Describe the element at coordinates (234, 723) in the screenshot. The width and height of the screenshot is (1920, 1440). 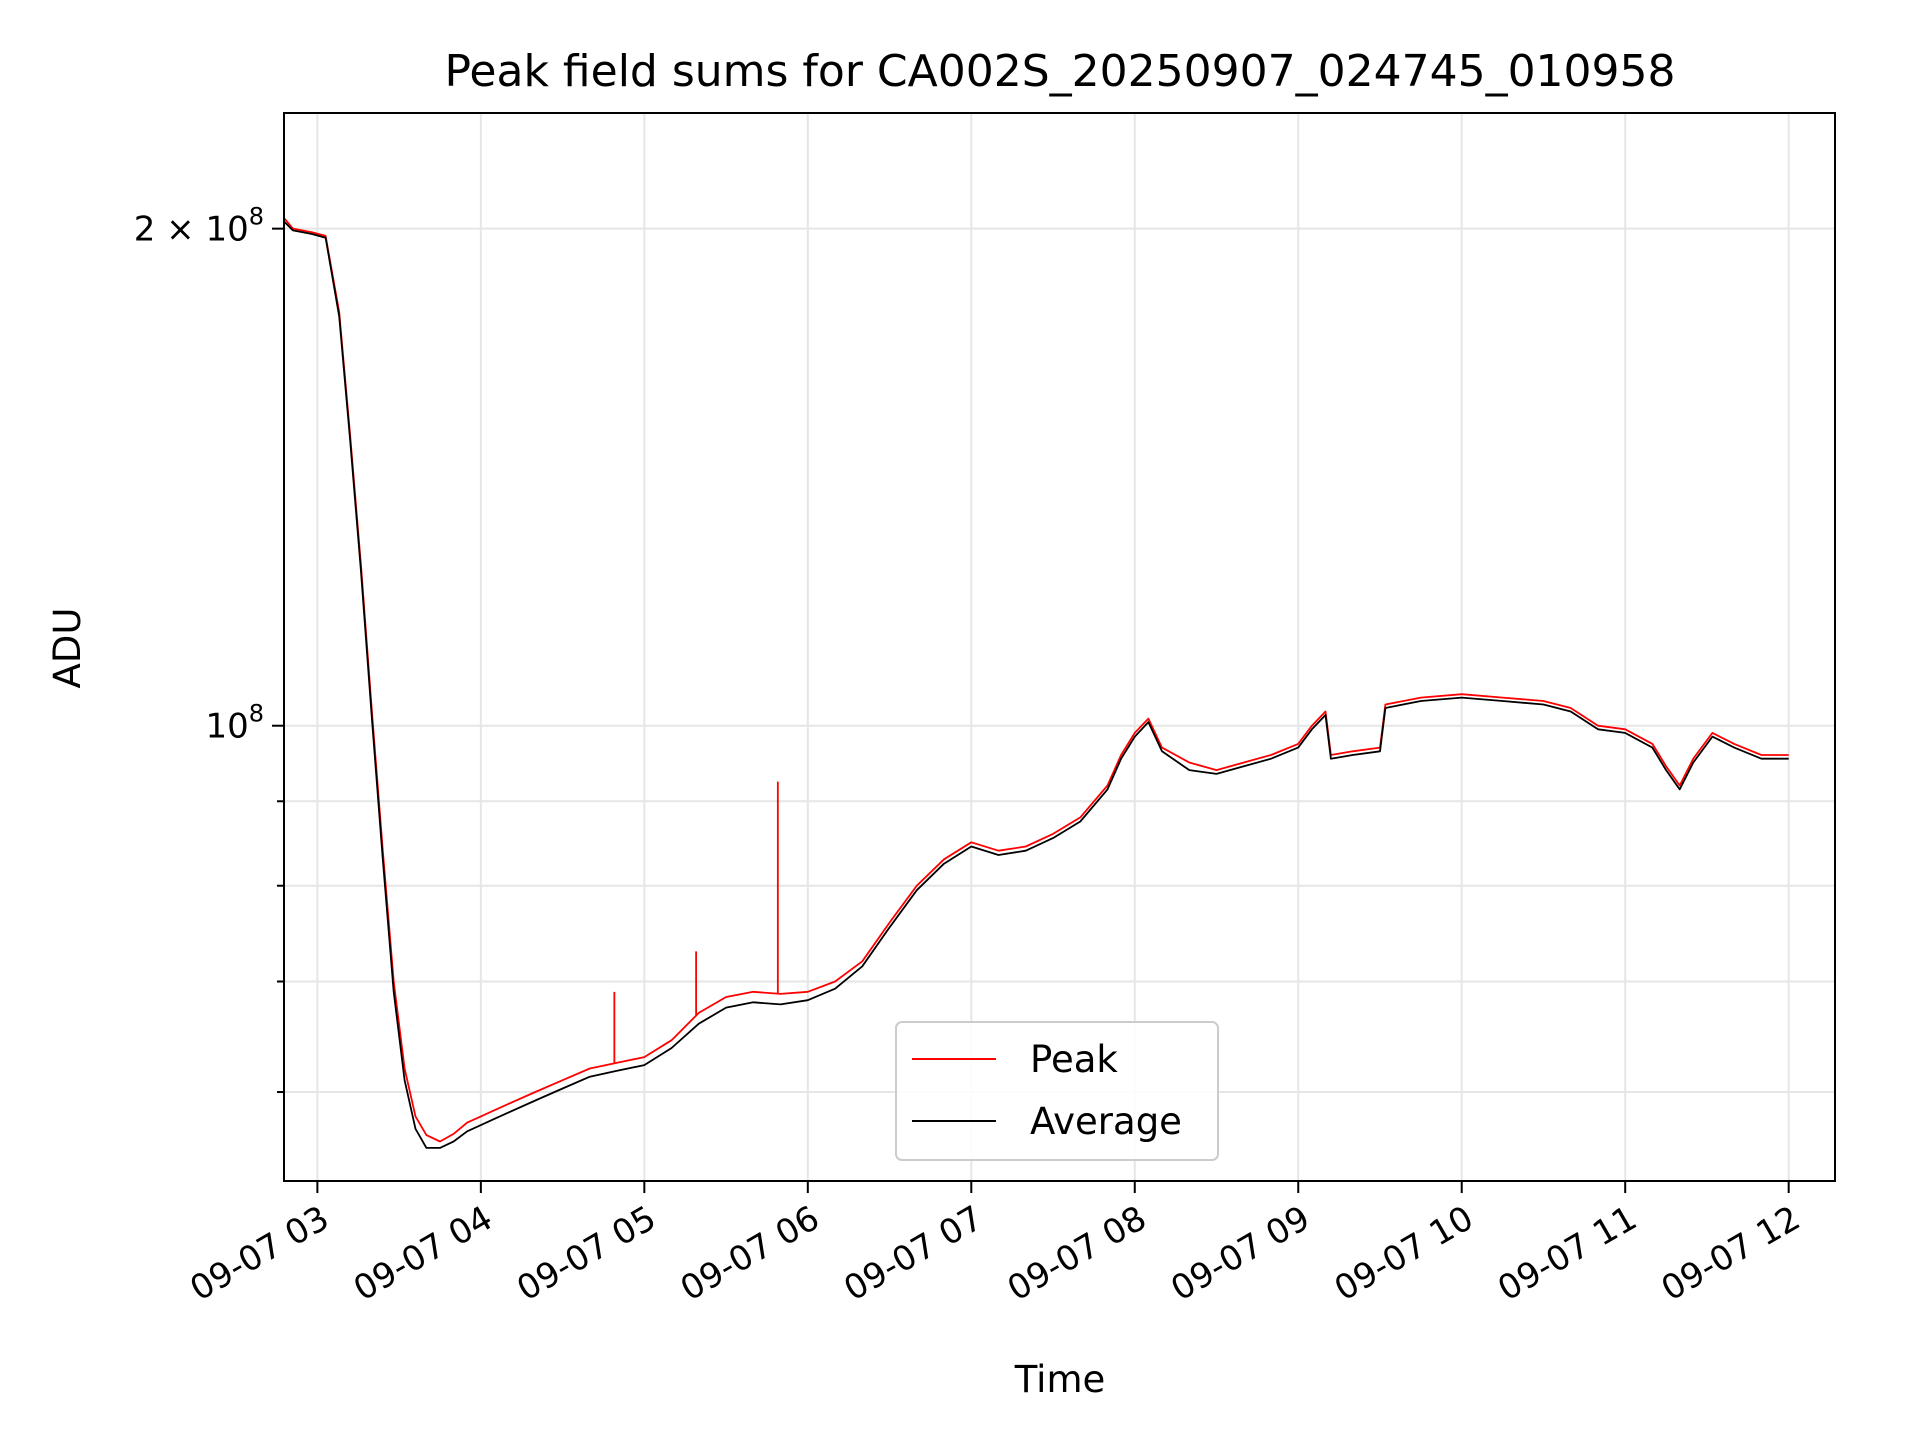
I see `y-tick-label: 108` at that location.